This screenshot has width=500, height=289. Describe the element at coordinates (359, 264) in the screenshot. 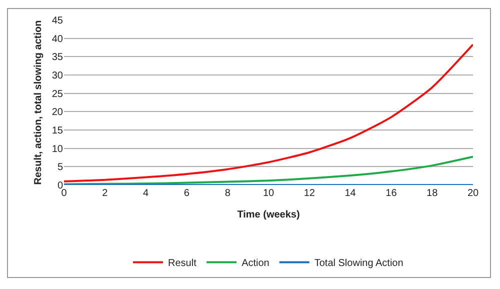

I see `legend-label: Total Slowing Action` at that location.